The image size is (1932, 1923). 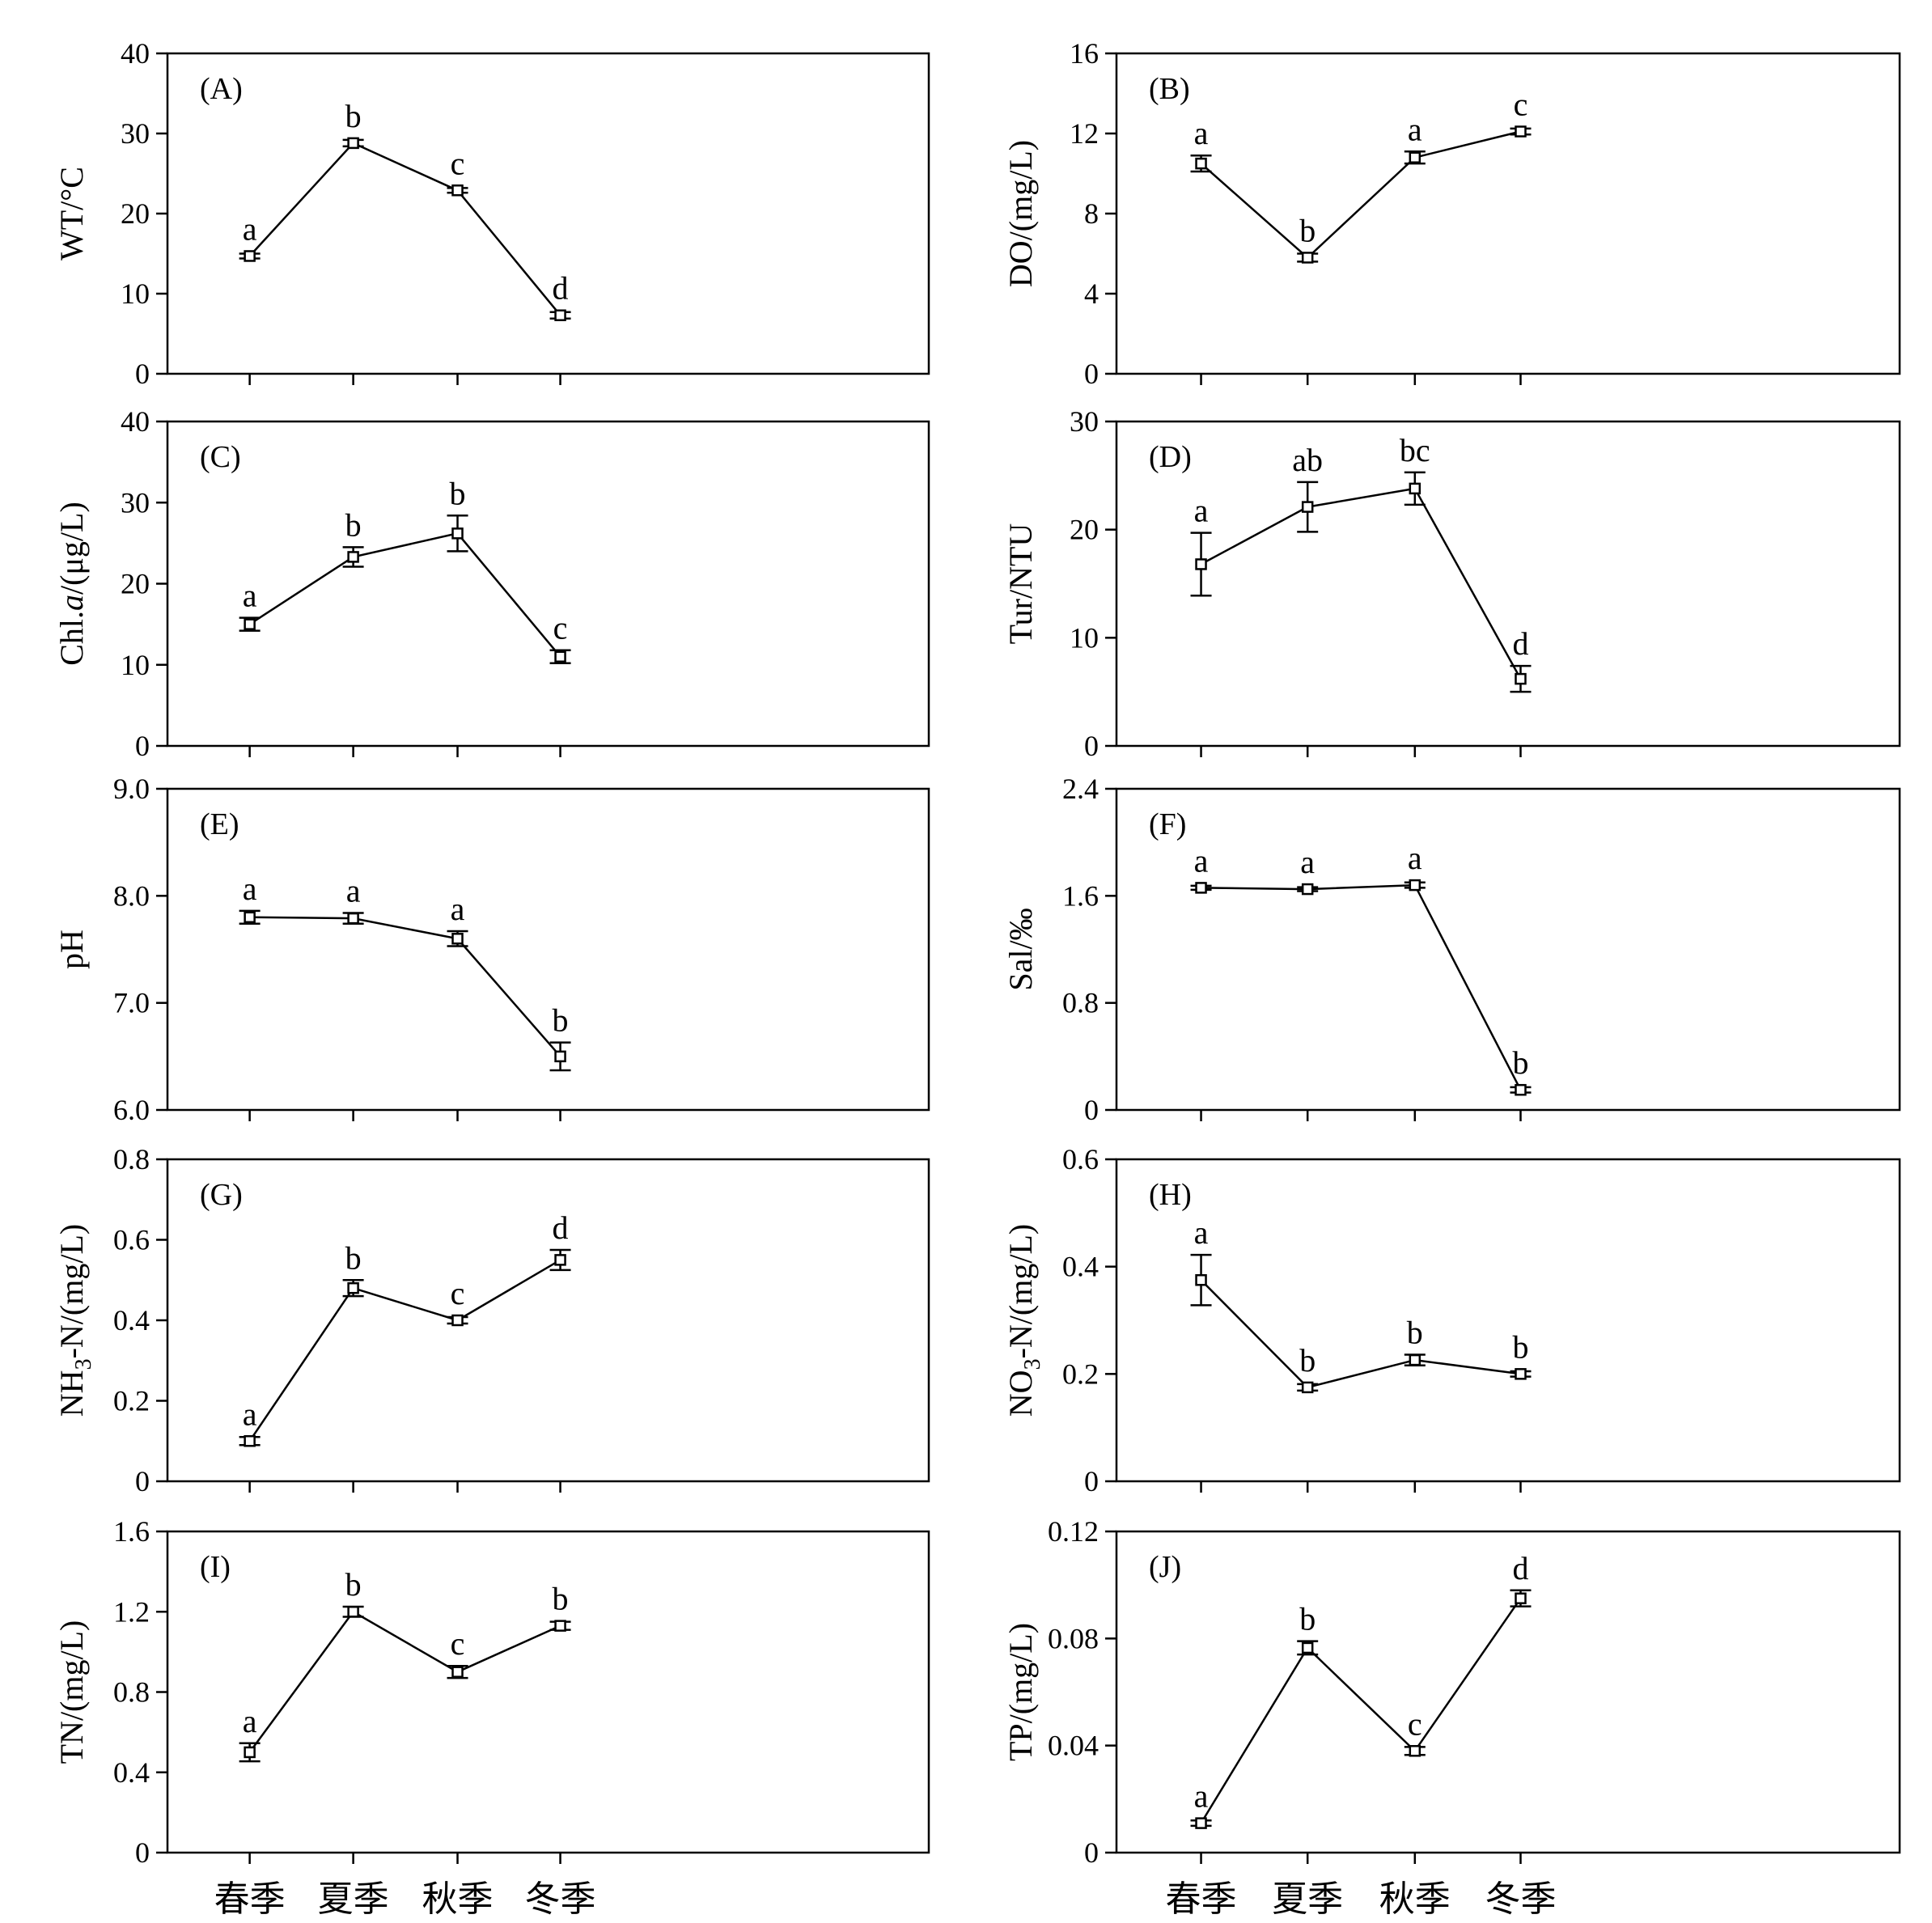 What do you see at coordinates (131, 1240) in the screenshot?
I see `y-tick-label: 0.6` at bounding box center [131, 1240].